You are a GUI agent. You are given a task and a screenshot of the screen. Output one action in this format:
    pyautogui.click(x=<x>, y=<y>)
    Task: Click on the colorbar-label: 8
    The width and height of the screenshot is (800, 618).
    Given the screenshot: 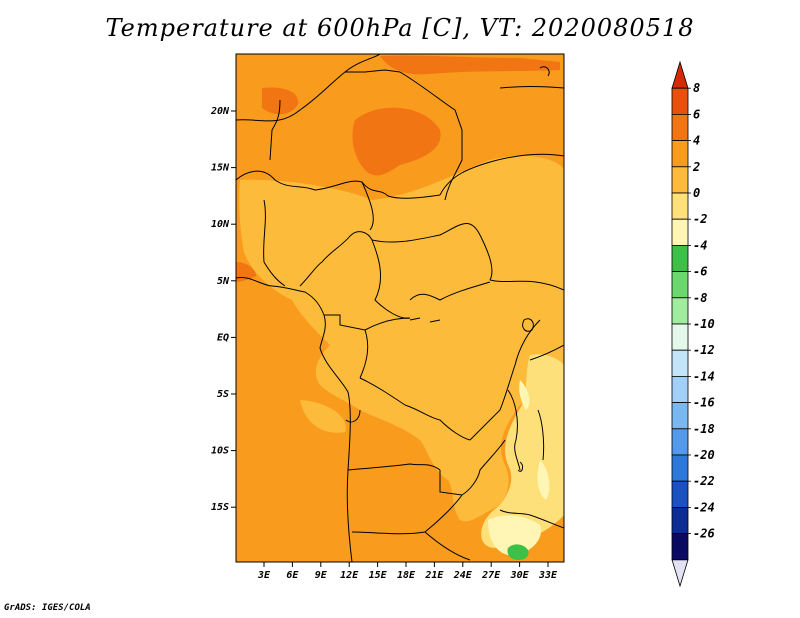 What is the action you would take?
    pyautogui.click(x=696, y=88)
    